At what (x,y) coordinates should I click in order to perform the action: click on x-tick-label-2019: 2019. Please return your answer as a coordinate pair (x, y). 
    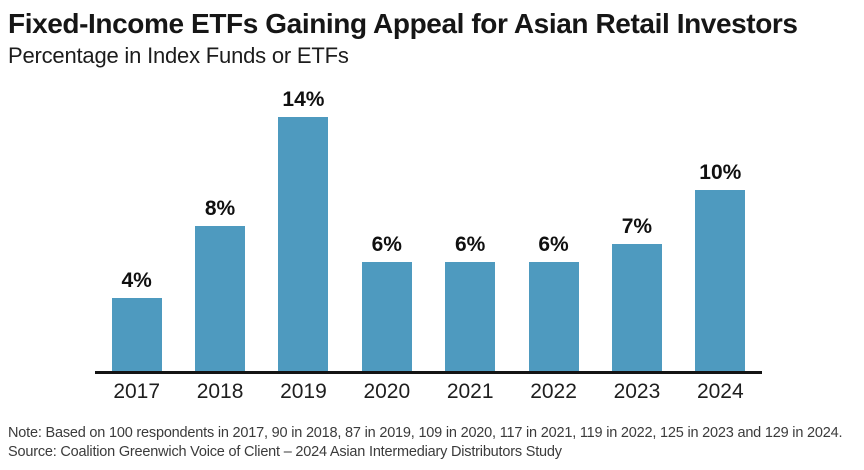
    Looking at the image, I should click on (303, 392).